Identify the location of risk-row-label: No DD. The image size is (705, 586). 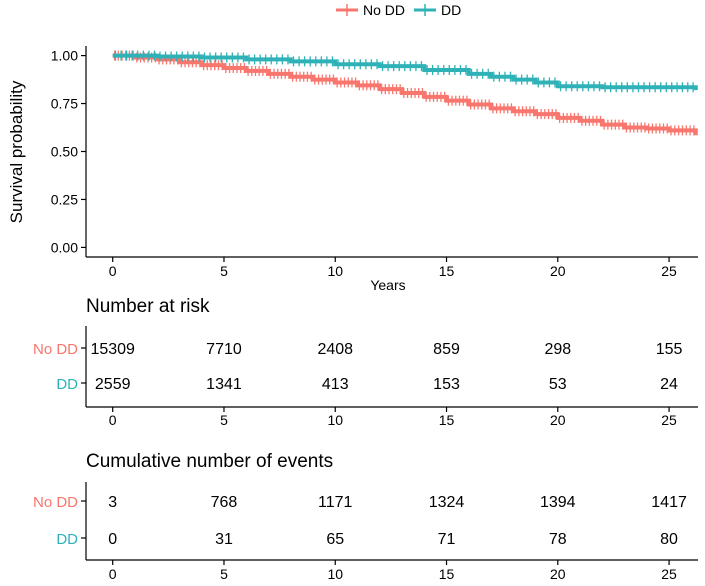
(55, 349).